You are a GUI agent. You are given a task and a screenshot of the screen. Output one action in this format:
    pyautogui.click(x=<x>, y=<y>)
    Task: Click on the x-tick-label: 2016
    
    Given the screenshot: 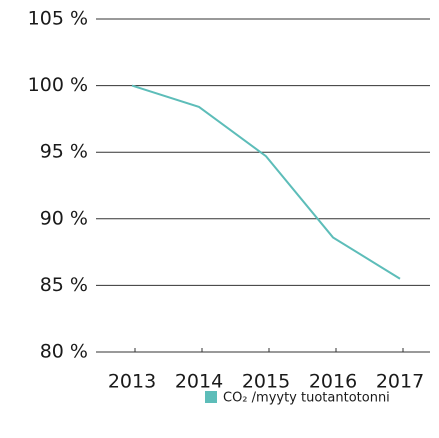 What is the action you would take?
    pyautogui.click(x=333, y=382)
    